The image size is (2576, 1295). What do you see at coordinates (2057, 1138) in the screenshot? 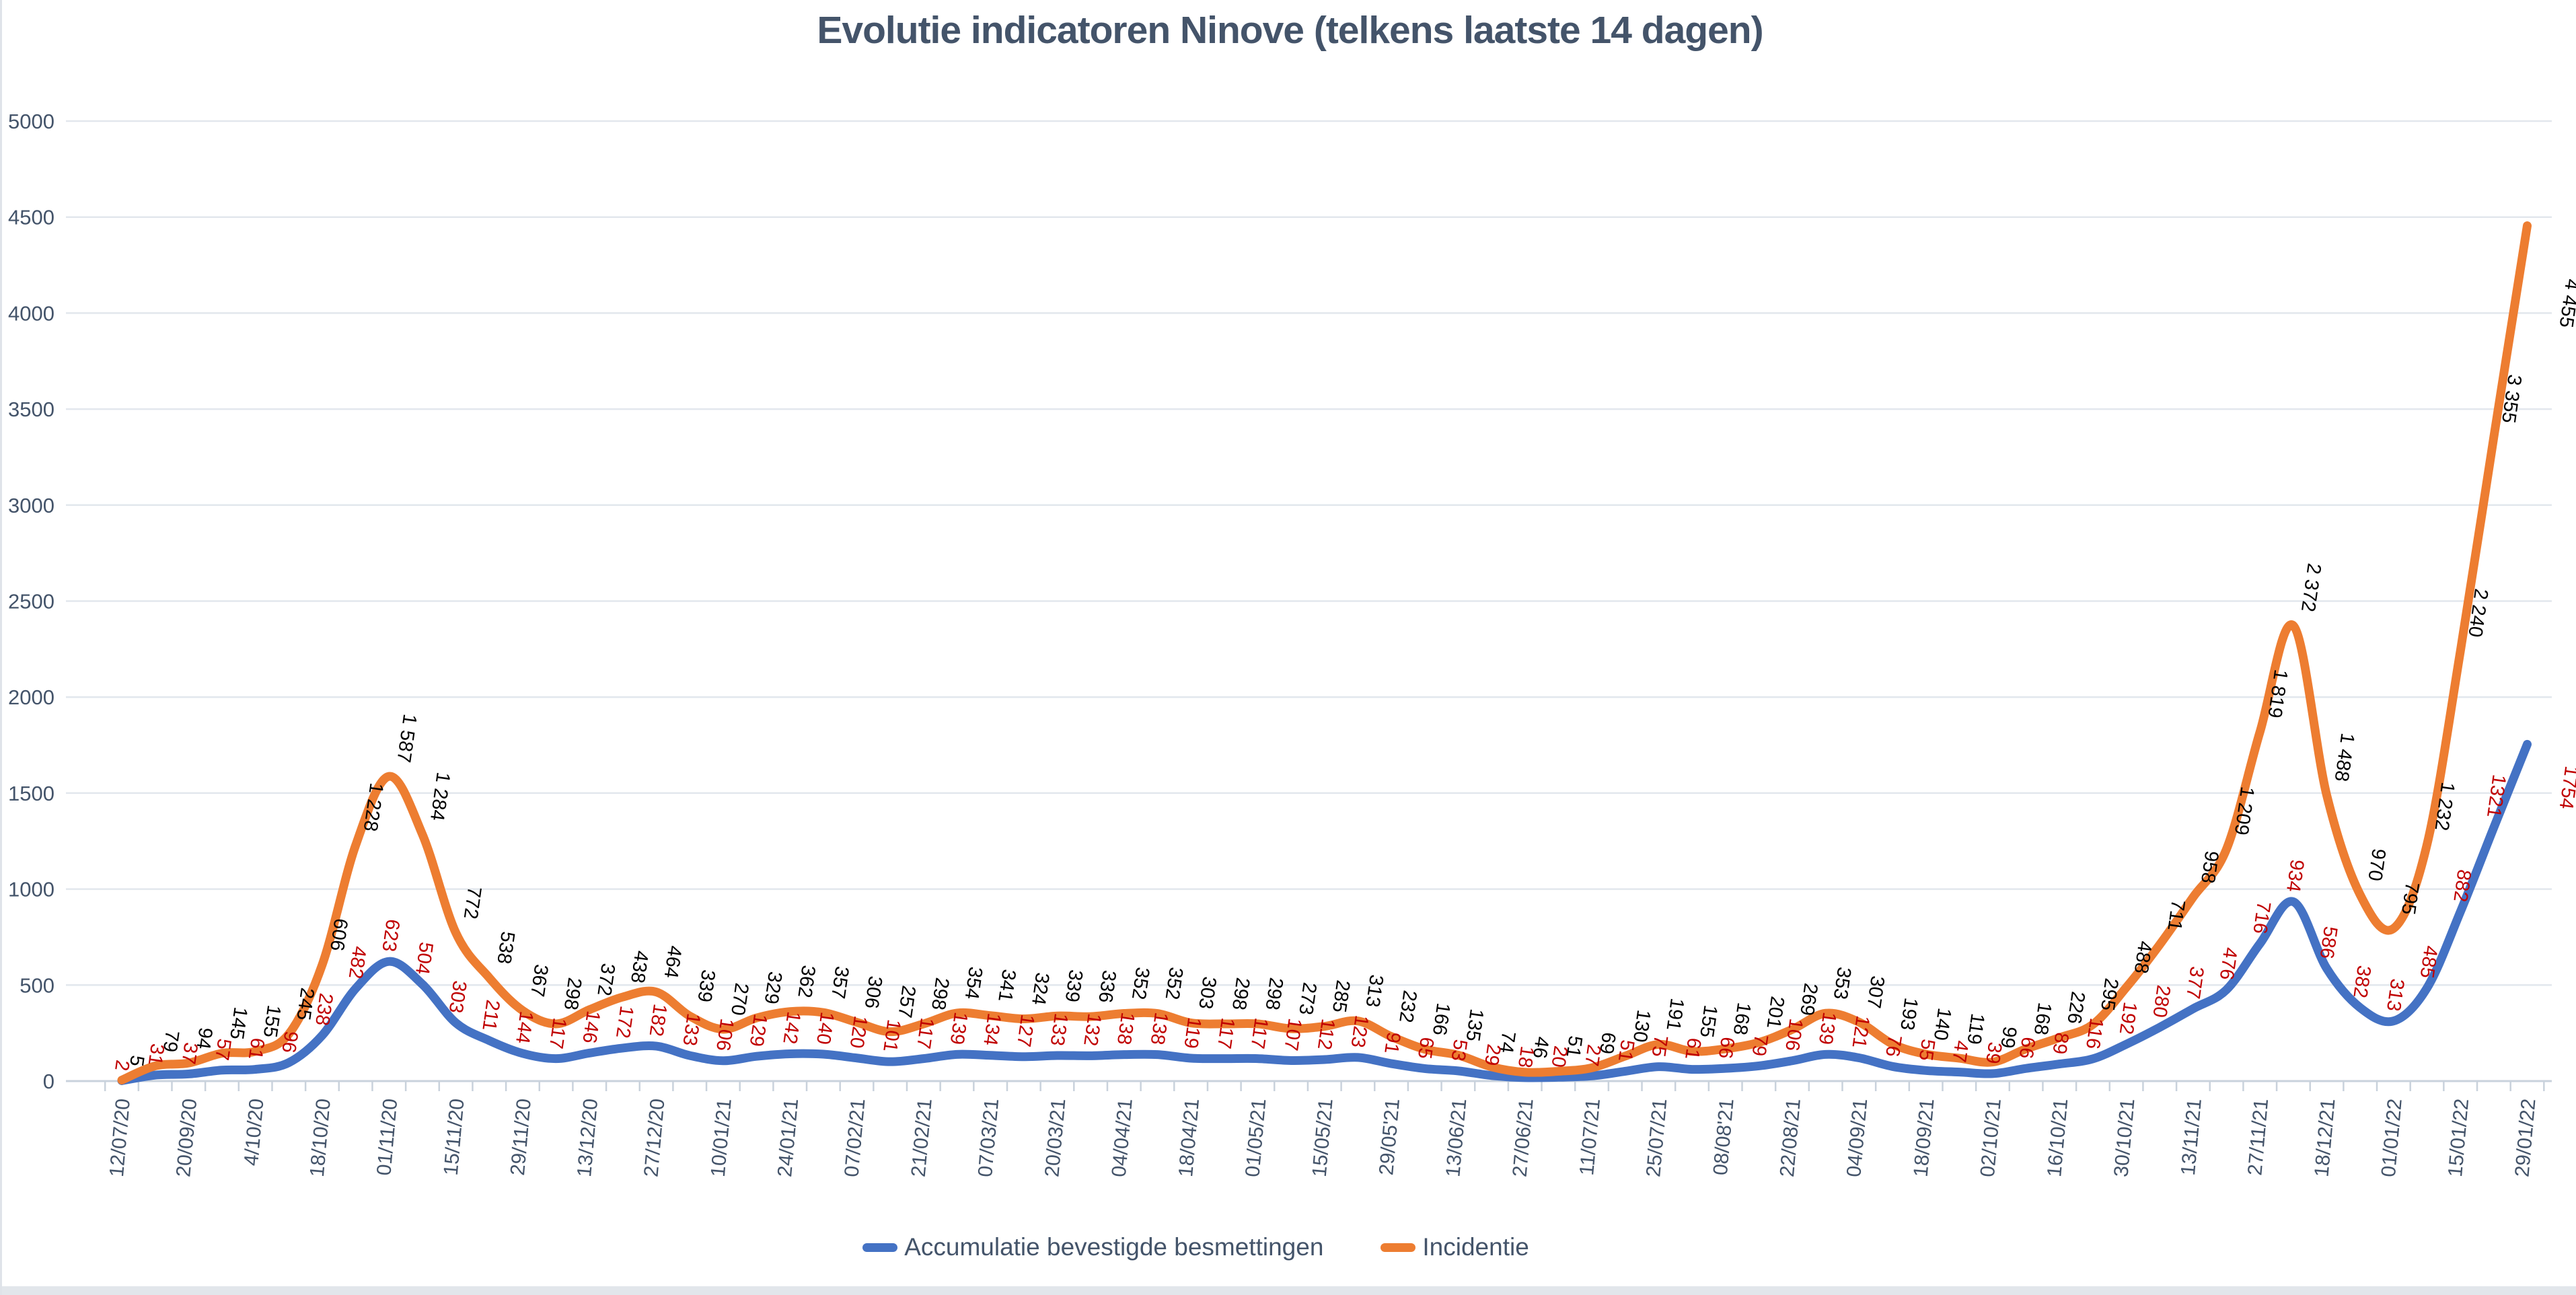
I see `x-axis-tick-label: 16/10/21` at bounding box center [2057, 1138].